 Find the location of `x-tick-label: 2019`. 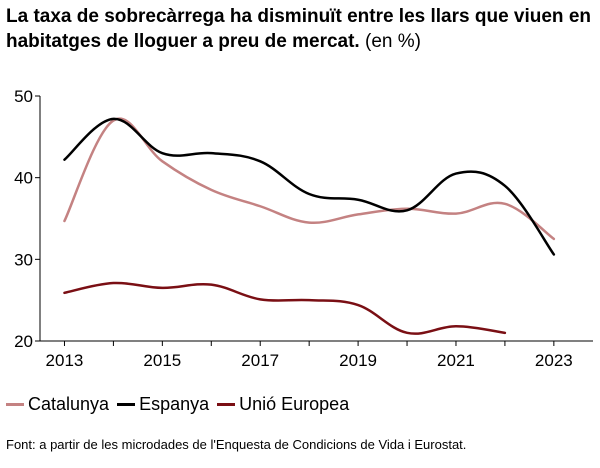

x-tick-label: 2019 is located at coordinates (358, 360).